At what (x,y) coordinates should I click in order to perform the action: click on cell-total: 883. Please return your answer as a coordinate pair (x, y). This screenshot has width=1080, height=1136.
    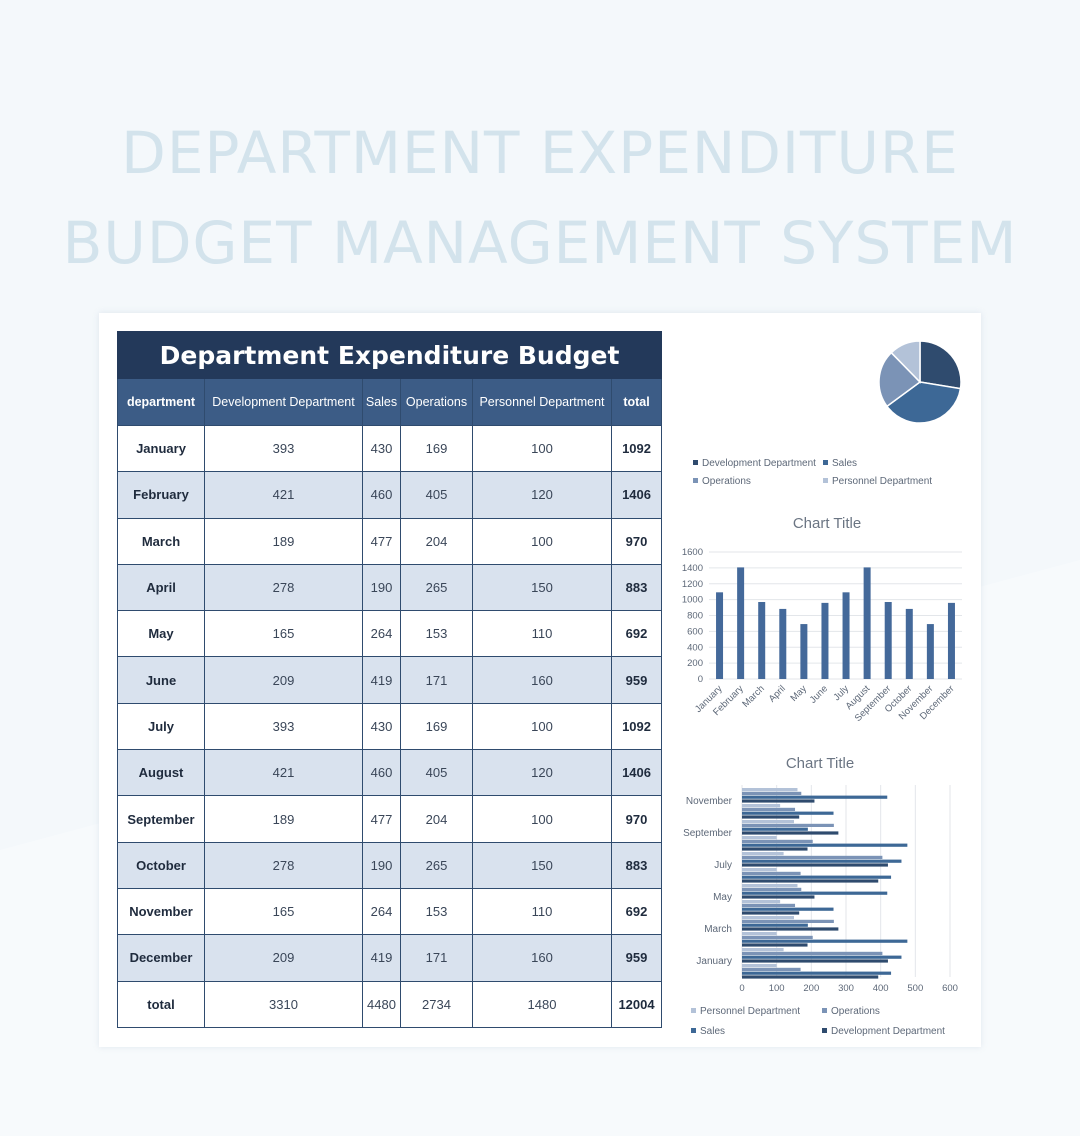
    Looking at the image, I should click on (636, 865).